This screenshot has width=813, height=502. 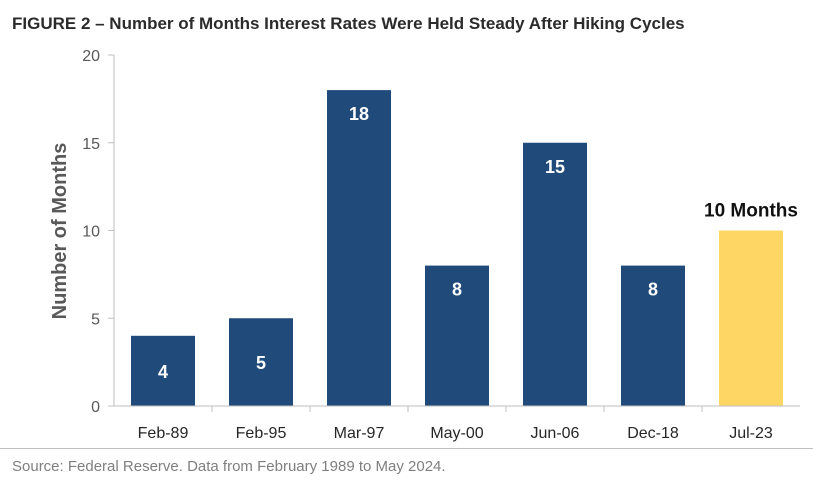 I want to click on x-tick-label: Feb-95, so click(x=261, y=433).